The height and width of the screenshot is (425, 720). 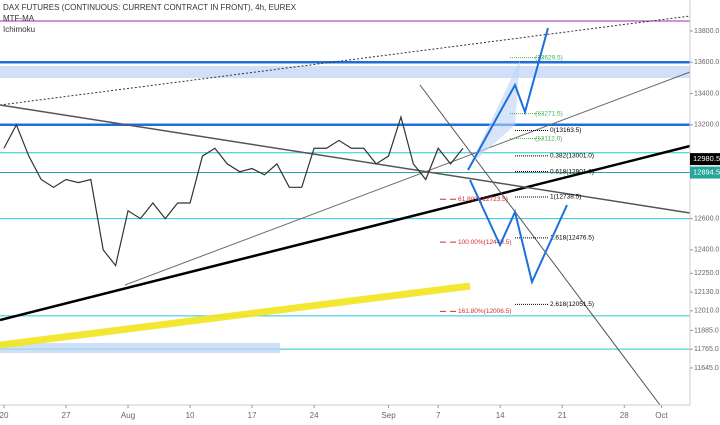 What do you see at coordinates (495, 112) in the screenshot?
I see `projection-zone` at bounding box center [495, 112].